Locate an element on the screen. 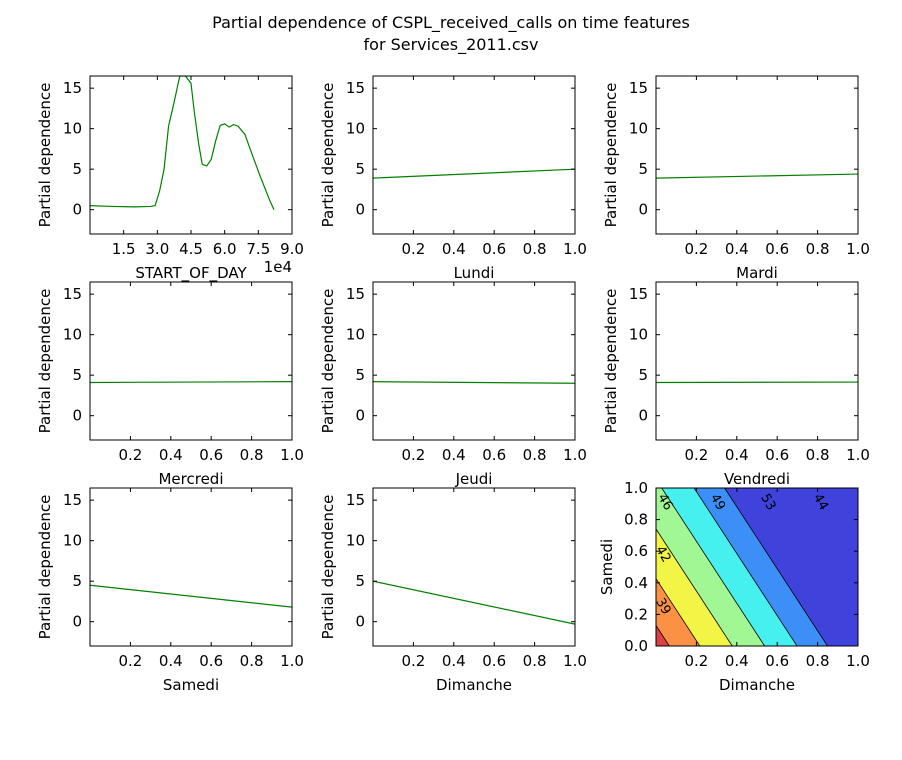  x-axis-label: Mardi is located at coordinates (757, 273).